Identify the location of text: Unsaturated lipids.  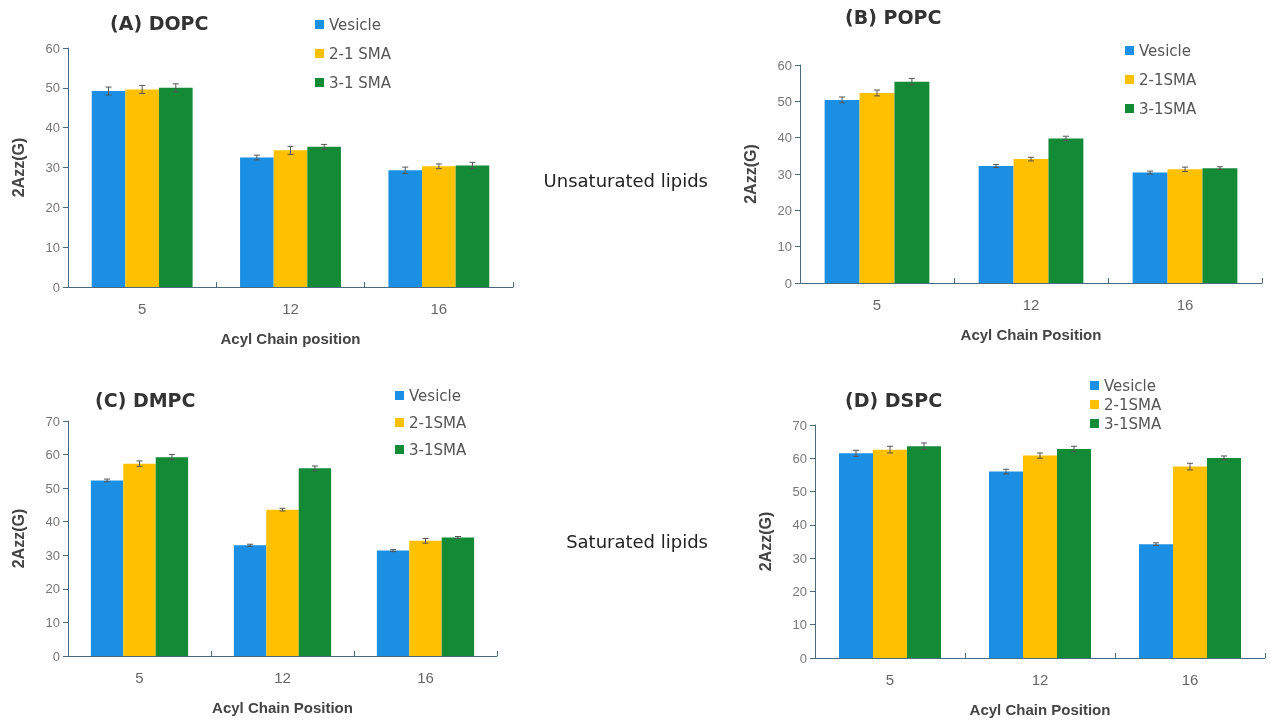
(626, 180).